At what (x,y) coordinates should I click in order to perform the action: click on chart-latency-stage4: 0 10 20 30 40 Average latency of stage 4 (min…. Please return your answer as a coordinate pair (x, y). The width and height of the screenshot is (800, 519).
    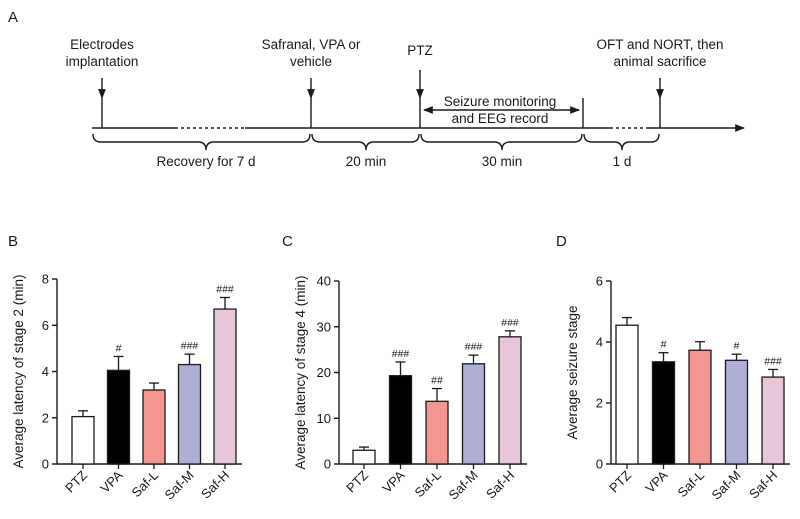
    Looking at the image, I should click on (410, 388).